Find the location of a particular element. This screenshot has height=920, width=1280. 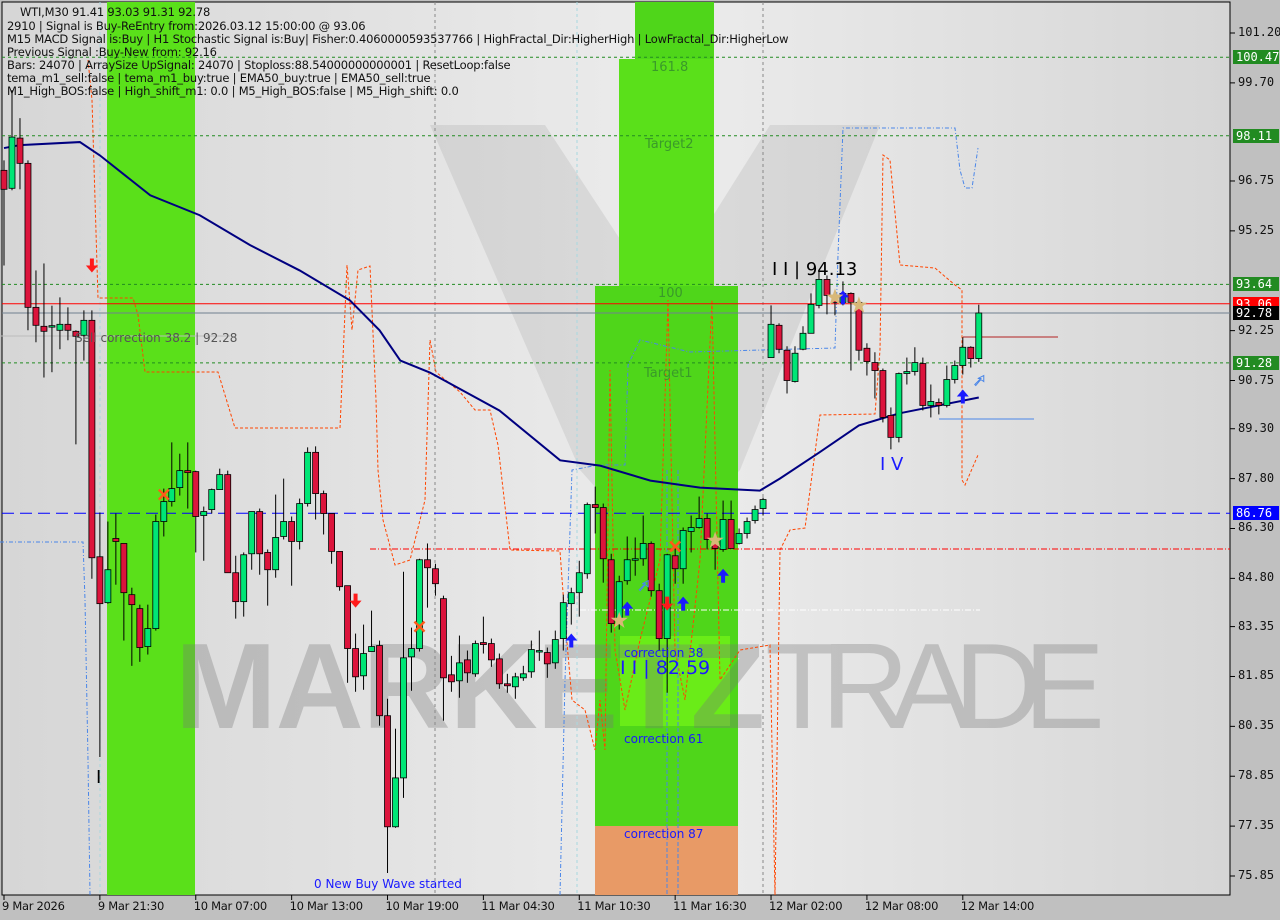

cross-icon is located at coordinates (163, 494).